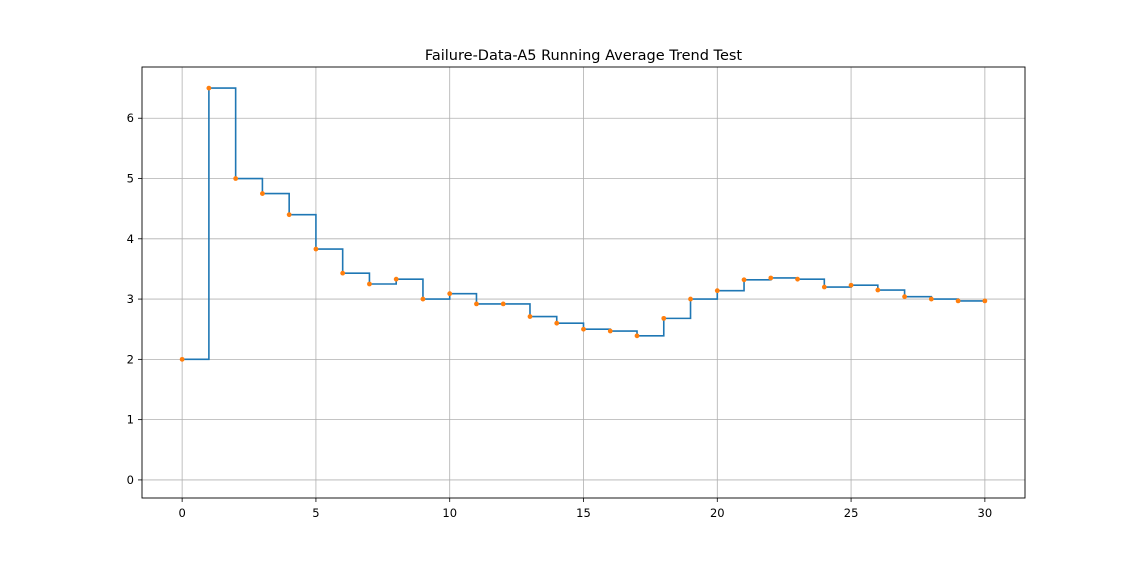 The image size is (1139, 565). What do you see at coordinates (583, 513) in the screenshot?
I see `x-tick-label: 15` at bounding box center [583, 513].